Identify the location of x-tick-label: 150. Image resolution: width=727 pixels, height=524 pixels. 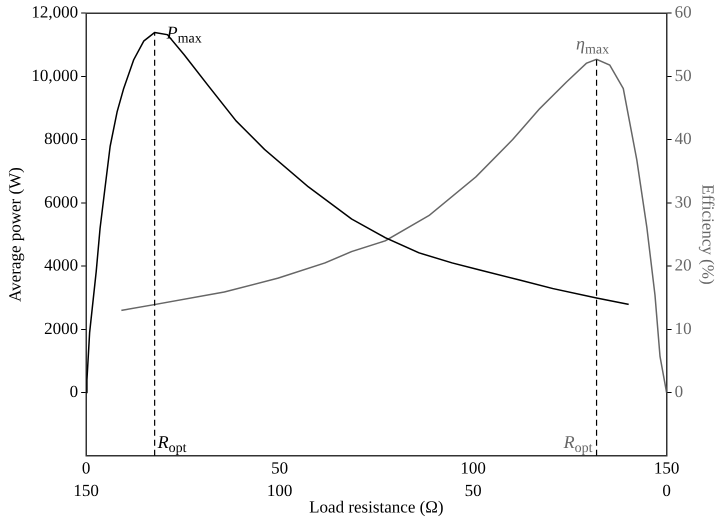
(667, 468).